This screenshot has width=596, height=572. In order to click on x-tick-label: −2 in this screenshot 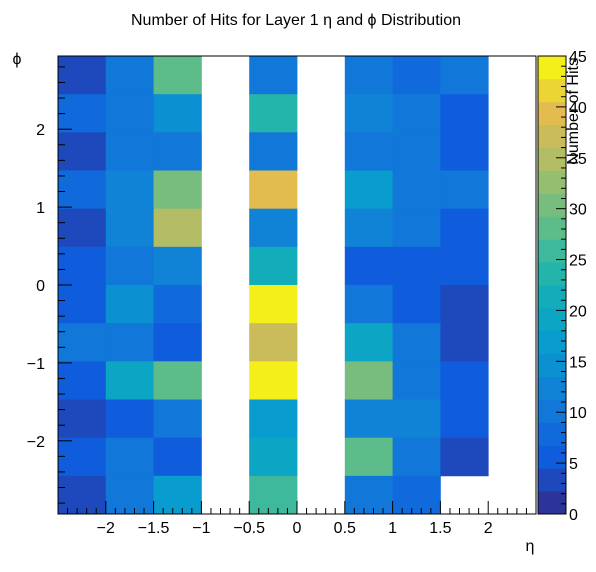, I will do `click(106, 528)`.